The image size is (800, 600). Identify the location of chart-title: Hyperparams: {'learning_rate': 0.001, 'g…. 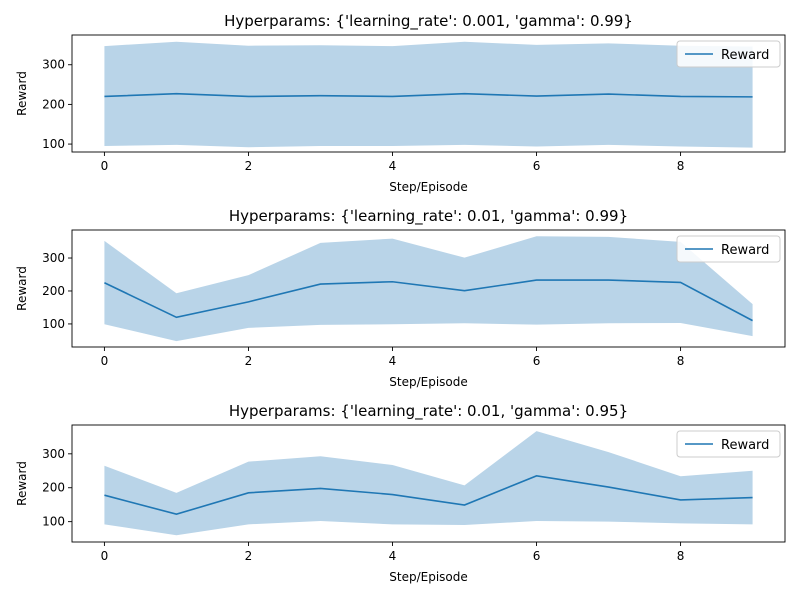
(428, 21).